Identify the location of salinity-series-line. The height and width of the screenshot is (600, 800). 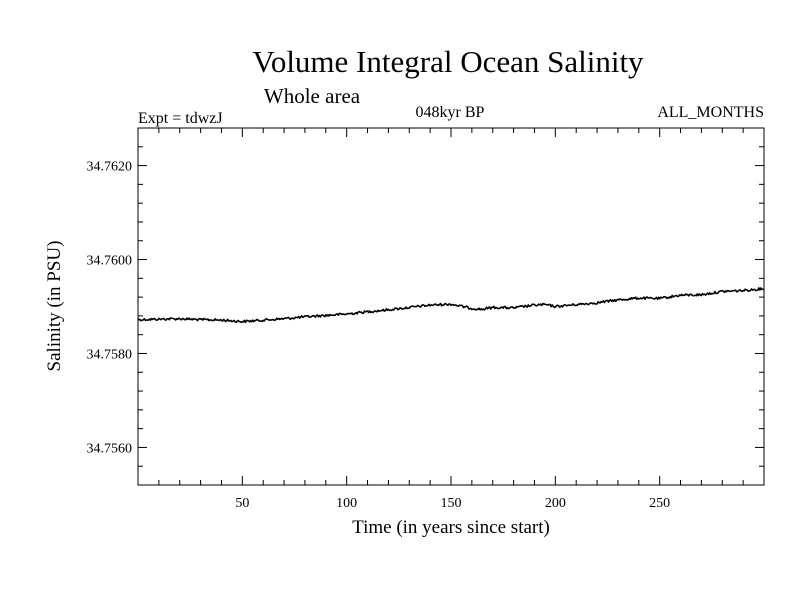
(451, 305).